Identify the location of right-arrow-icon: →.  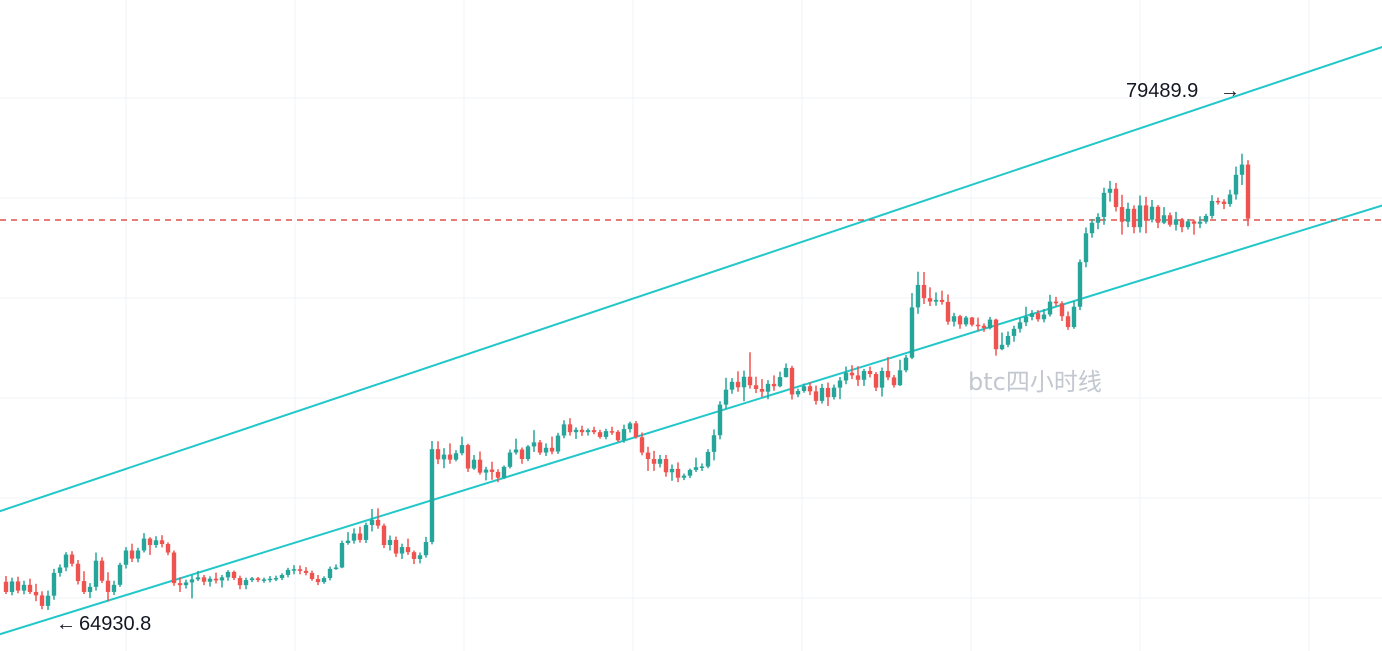
(1230, 91).